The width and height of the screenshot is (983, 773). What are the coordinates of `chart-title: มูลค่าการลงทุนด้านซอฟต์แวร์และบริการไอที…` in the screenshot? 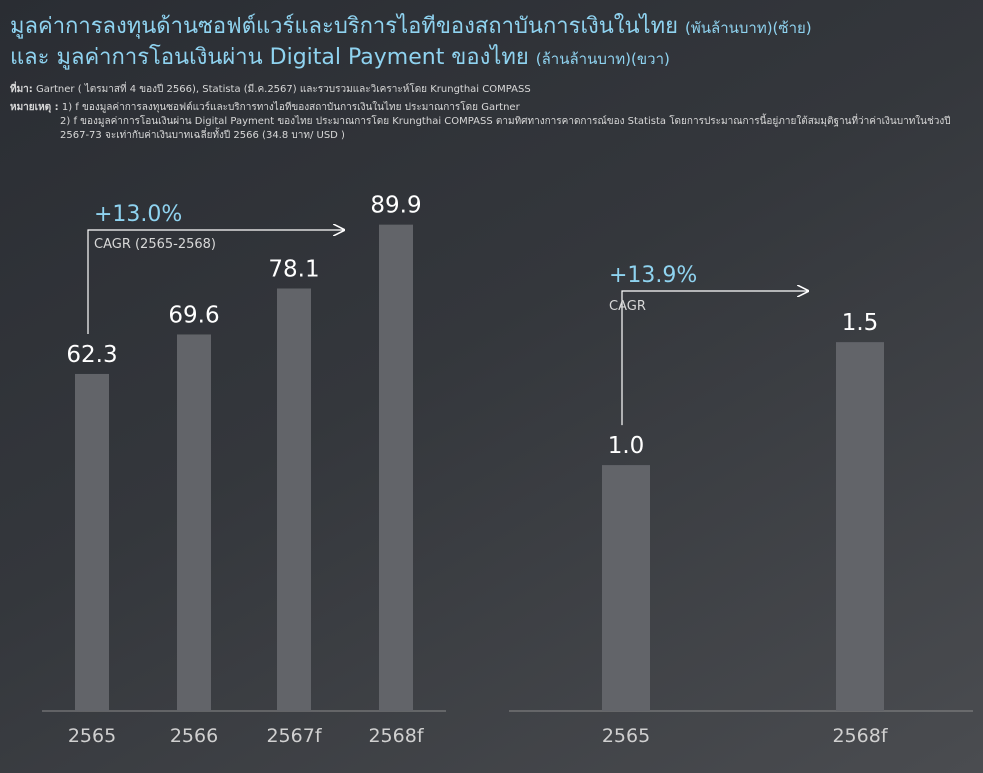 It's located at (411, 43).